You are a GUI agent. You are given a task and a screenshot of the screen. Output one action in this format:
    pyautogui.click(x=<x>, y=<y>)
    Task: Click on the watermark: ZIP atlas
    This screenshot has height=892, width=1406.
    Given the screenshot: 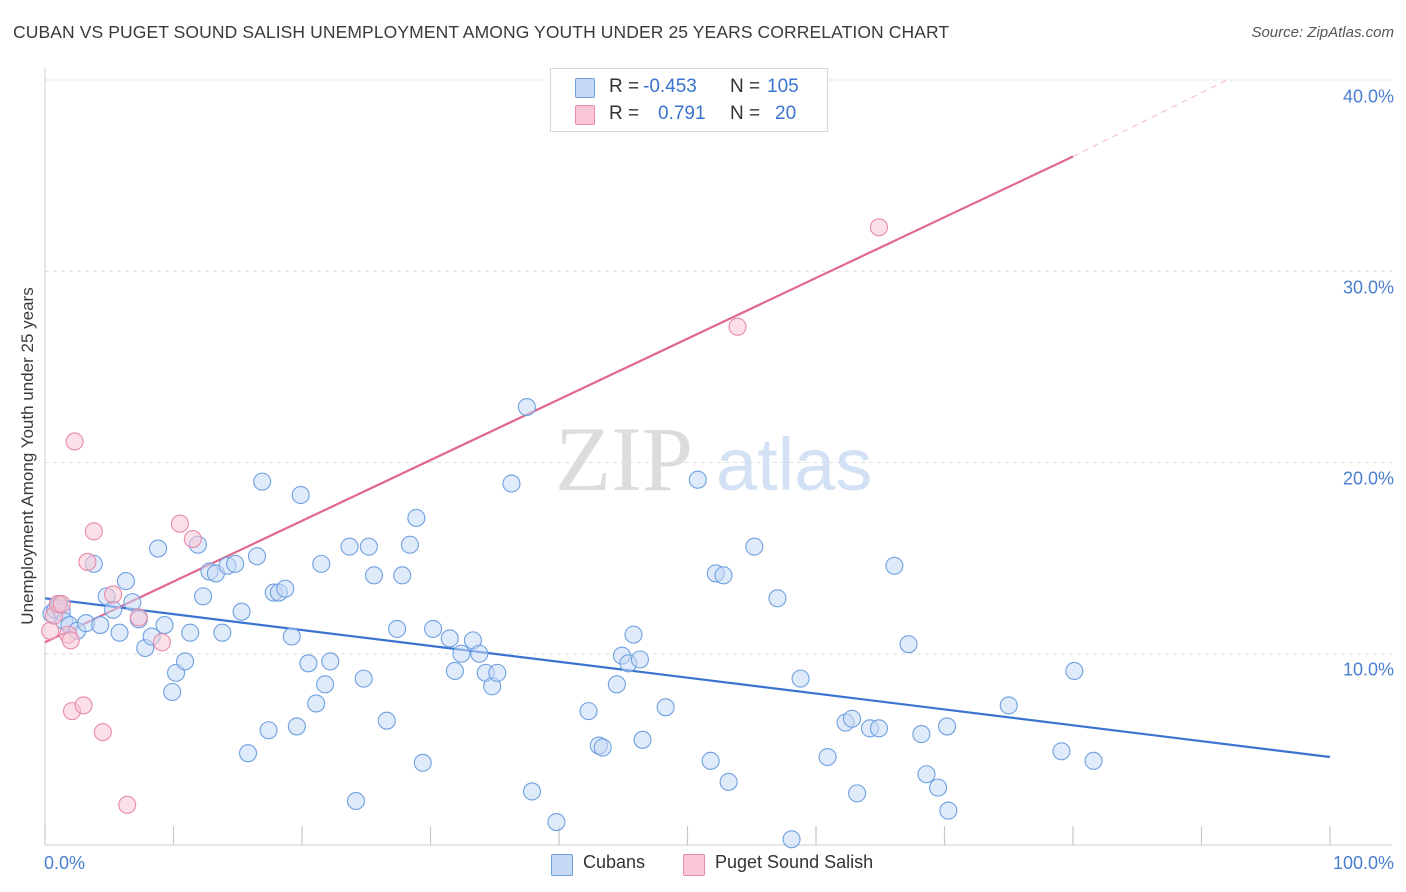 What is the action you would take?
    pyautogui.click(x=713, y=459)
    